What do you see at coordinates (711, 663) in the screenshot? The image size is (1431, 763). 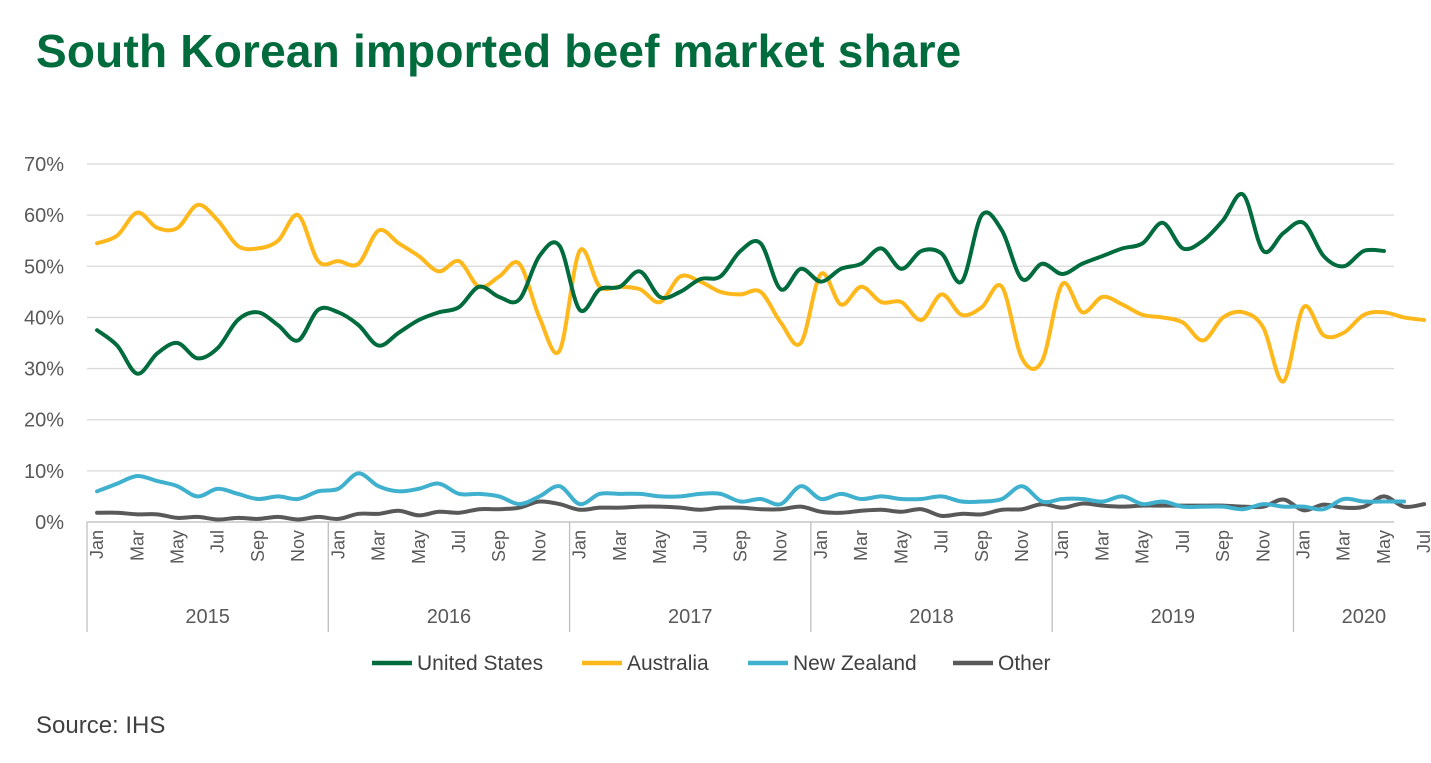 I see `legend: United States Australia New Zealand Other` at bounding box center [711, 663].